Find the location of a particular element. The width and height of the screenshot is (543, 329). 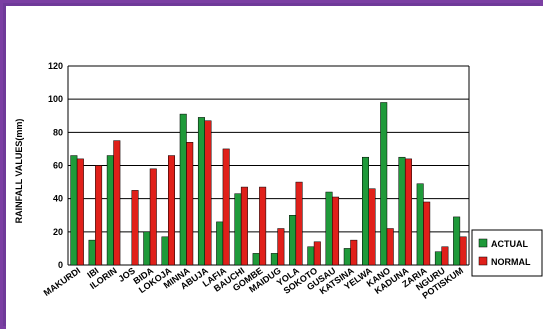

legend-label-normal: NORMAL is located at coordinates (511, 262).